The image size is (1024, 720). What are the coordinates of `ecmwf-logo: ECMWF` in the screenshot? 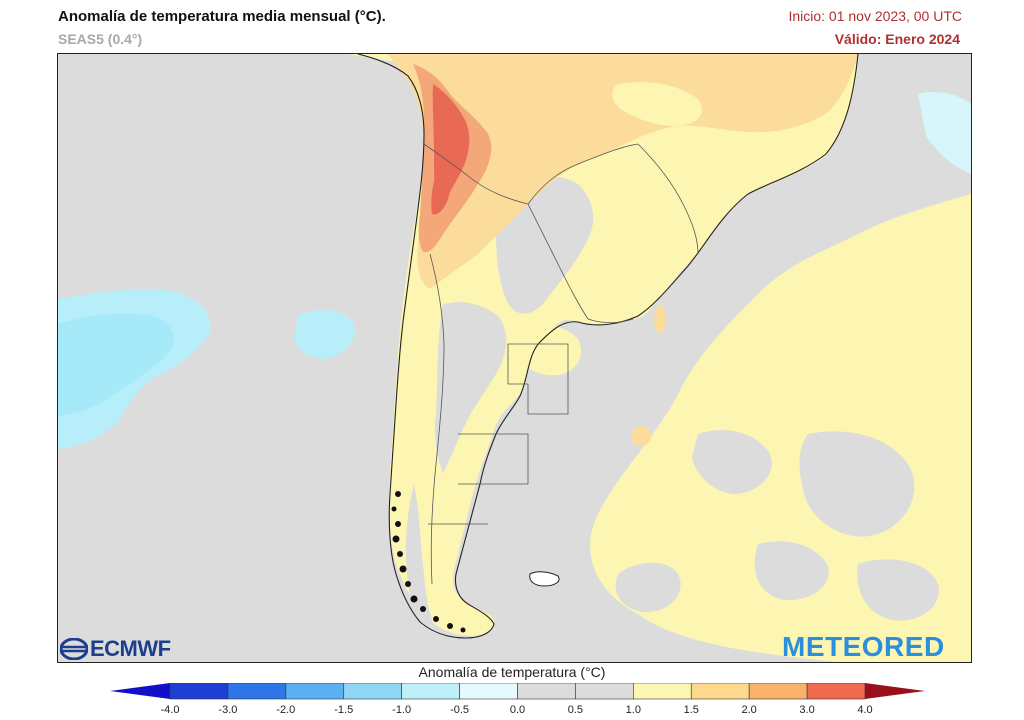 It's located at (115, 649).